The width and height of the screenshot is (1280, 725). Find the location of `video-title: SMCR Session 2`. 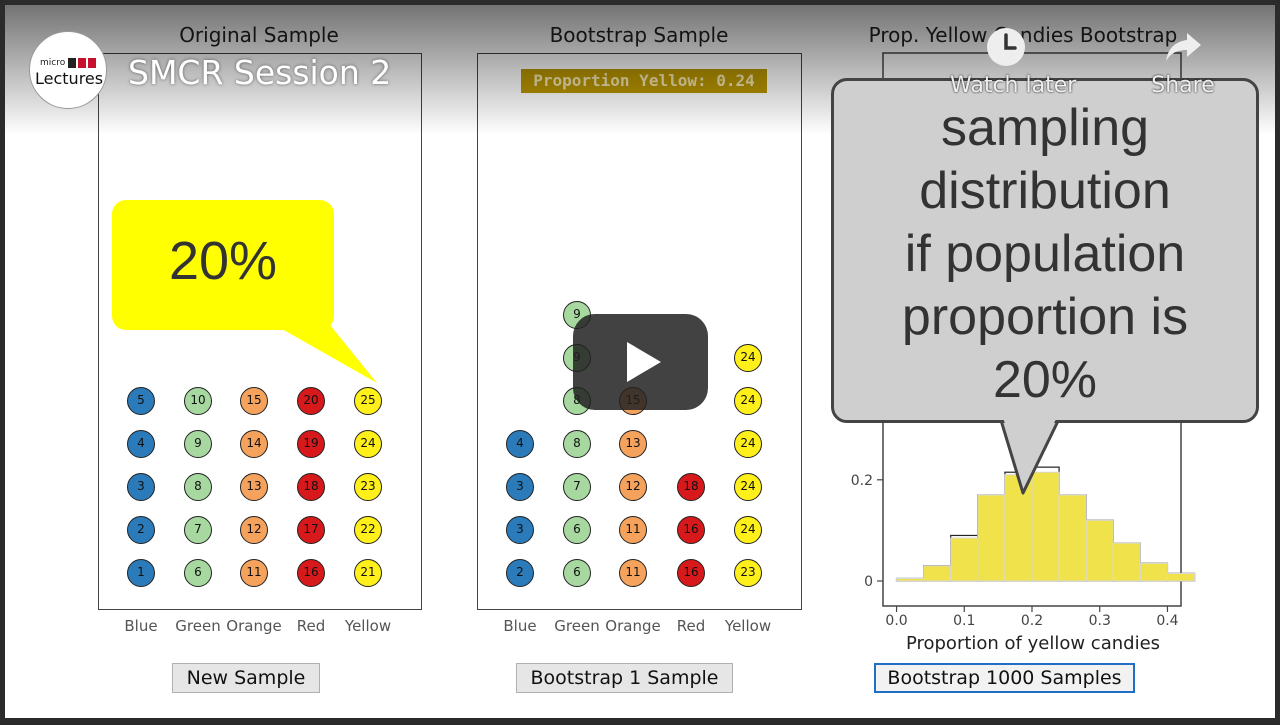

video-title: SMCR Session 2 is located at coordinates (260, 72).